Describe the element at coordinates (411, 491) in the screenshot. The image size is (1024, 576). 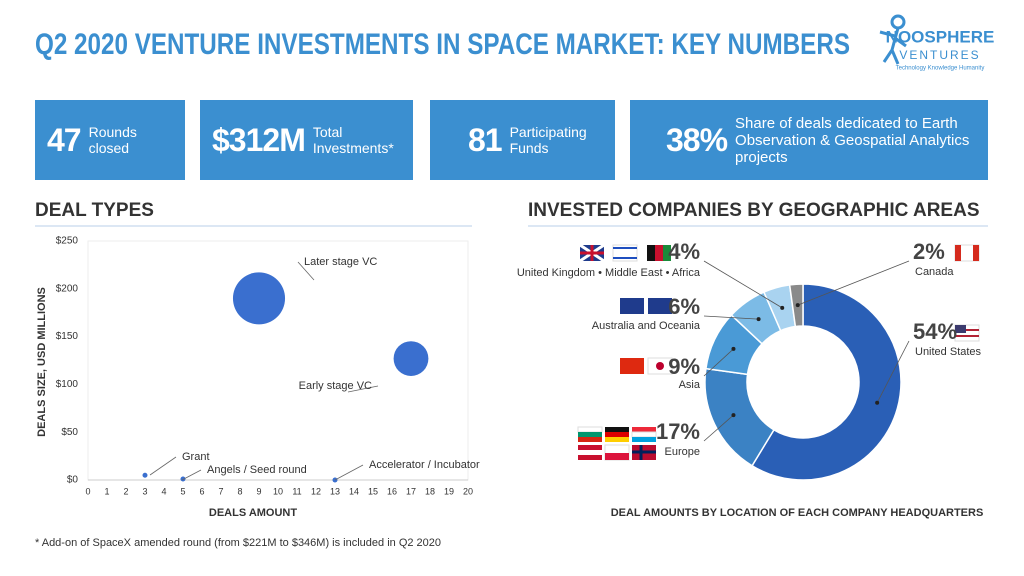
I see `x-tick-label: 17` at that location.